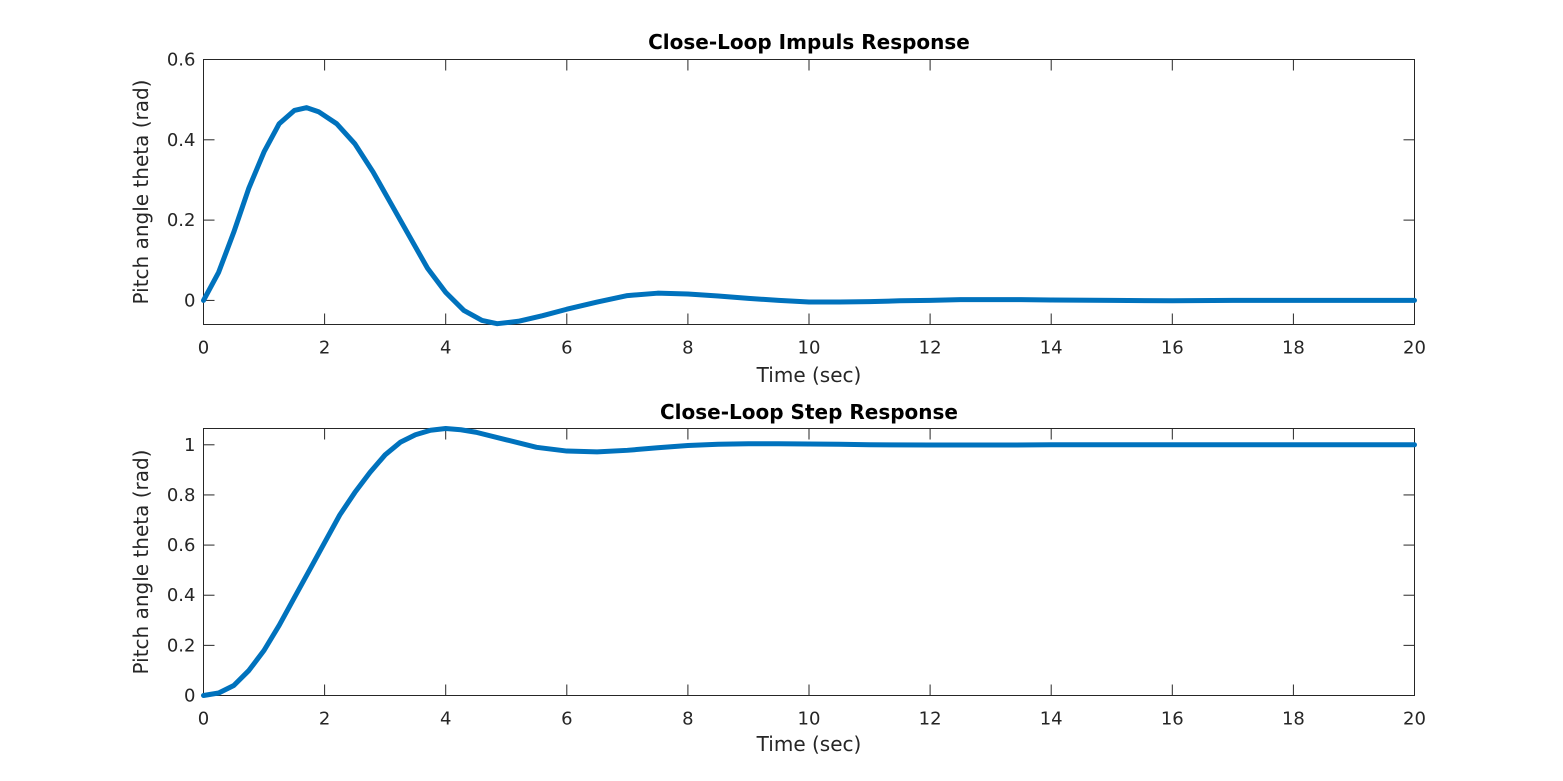 This screenshot has height=781, width=1563. What do you see at coordinates (181, 595) in the screenshot?
I see `step-y-tick-label: 0.4` at bounding box center [181, 595].